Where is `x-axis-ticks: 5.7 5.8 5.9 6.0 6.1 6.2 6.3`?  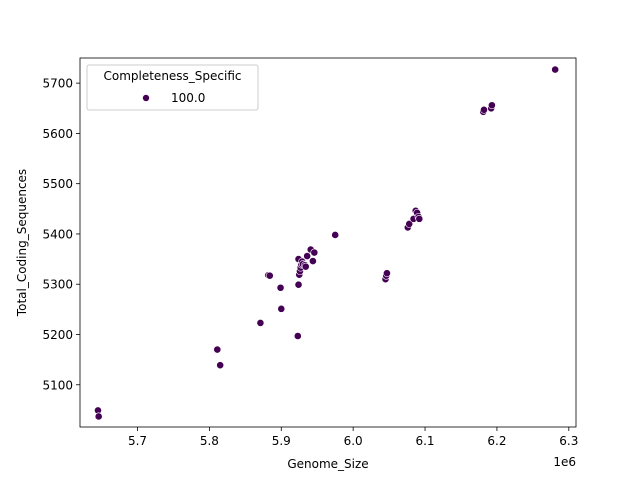 x-axis-ticks: 5.7 5.8 5.9 6.0 6.1 6.2 6.3 is located at coordinates (353, 437).